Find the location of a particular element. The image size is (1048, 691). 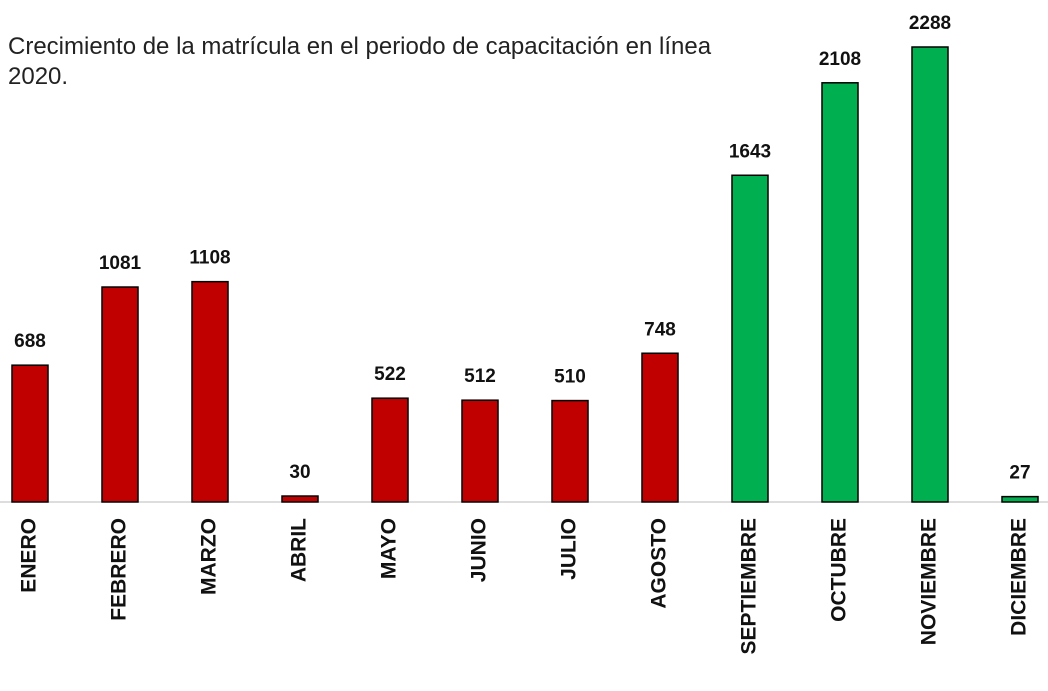

x-tick-label: ENERO is located at coordinates (29, 555).